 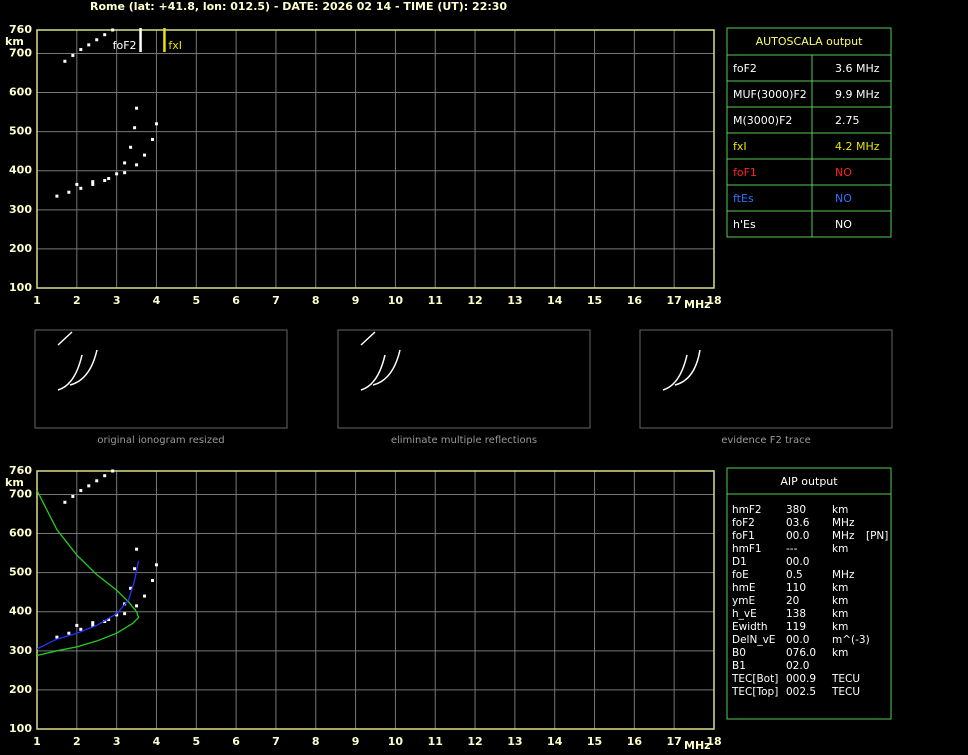 What do you see at coordinates (851, 640) in the screenshot?
I see `aip-cell: m^(-3)` at bounding box center [851, 640].